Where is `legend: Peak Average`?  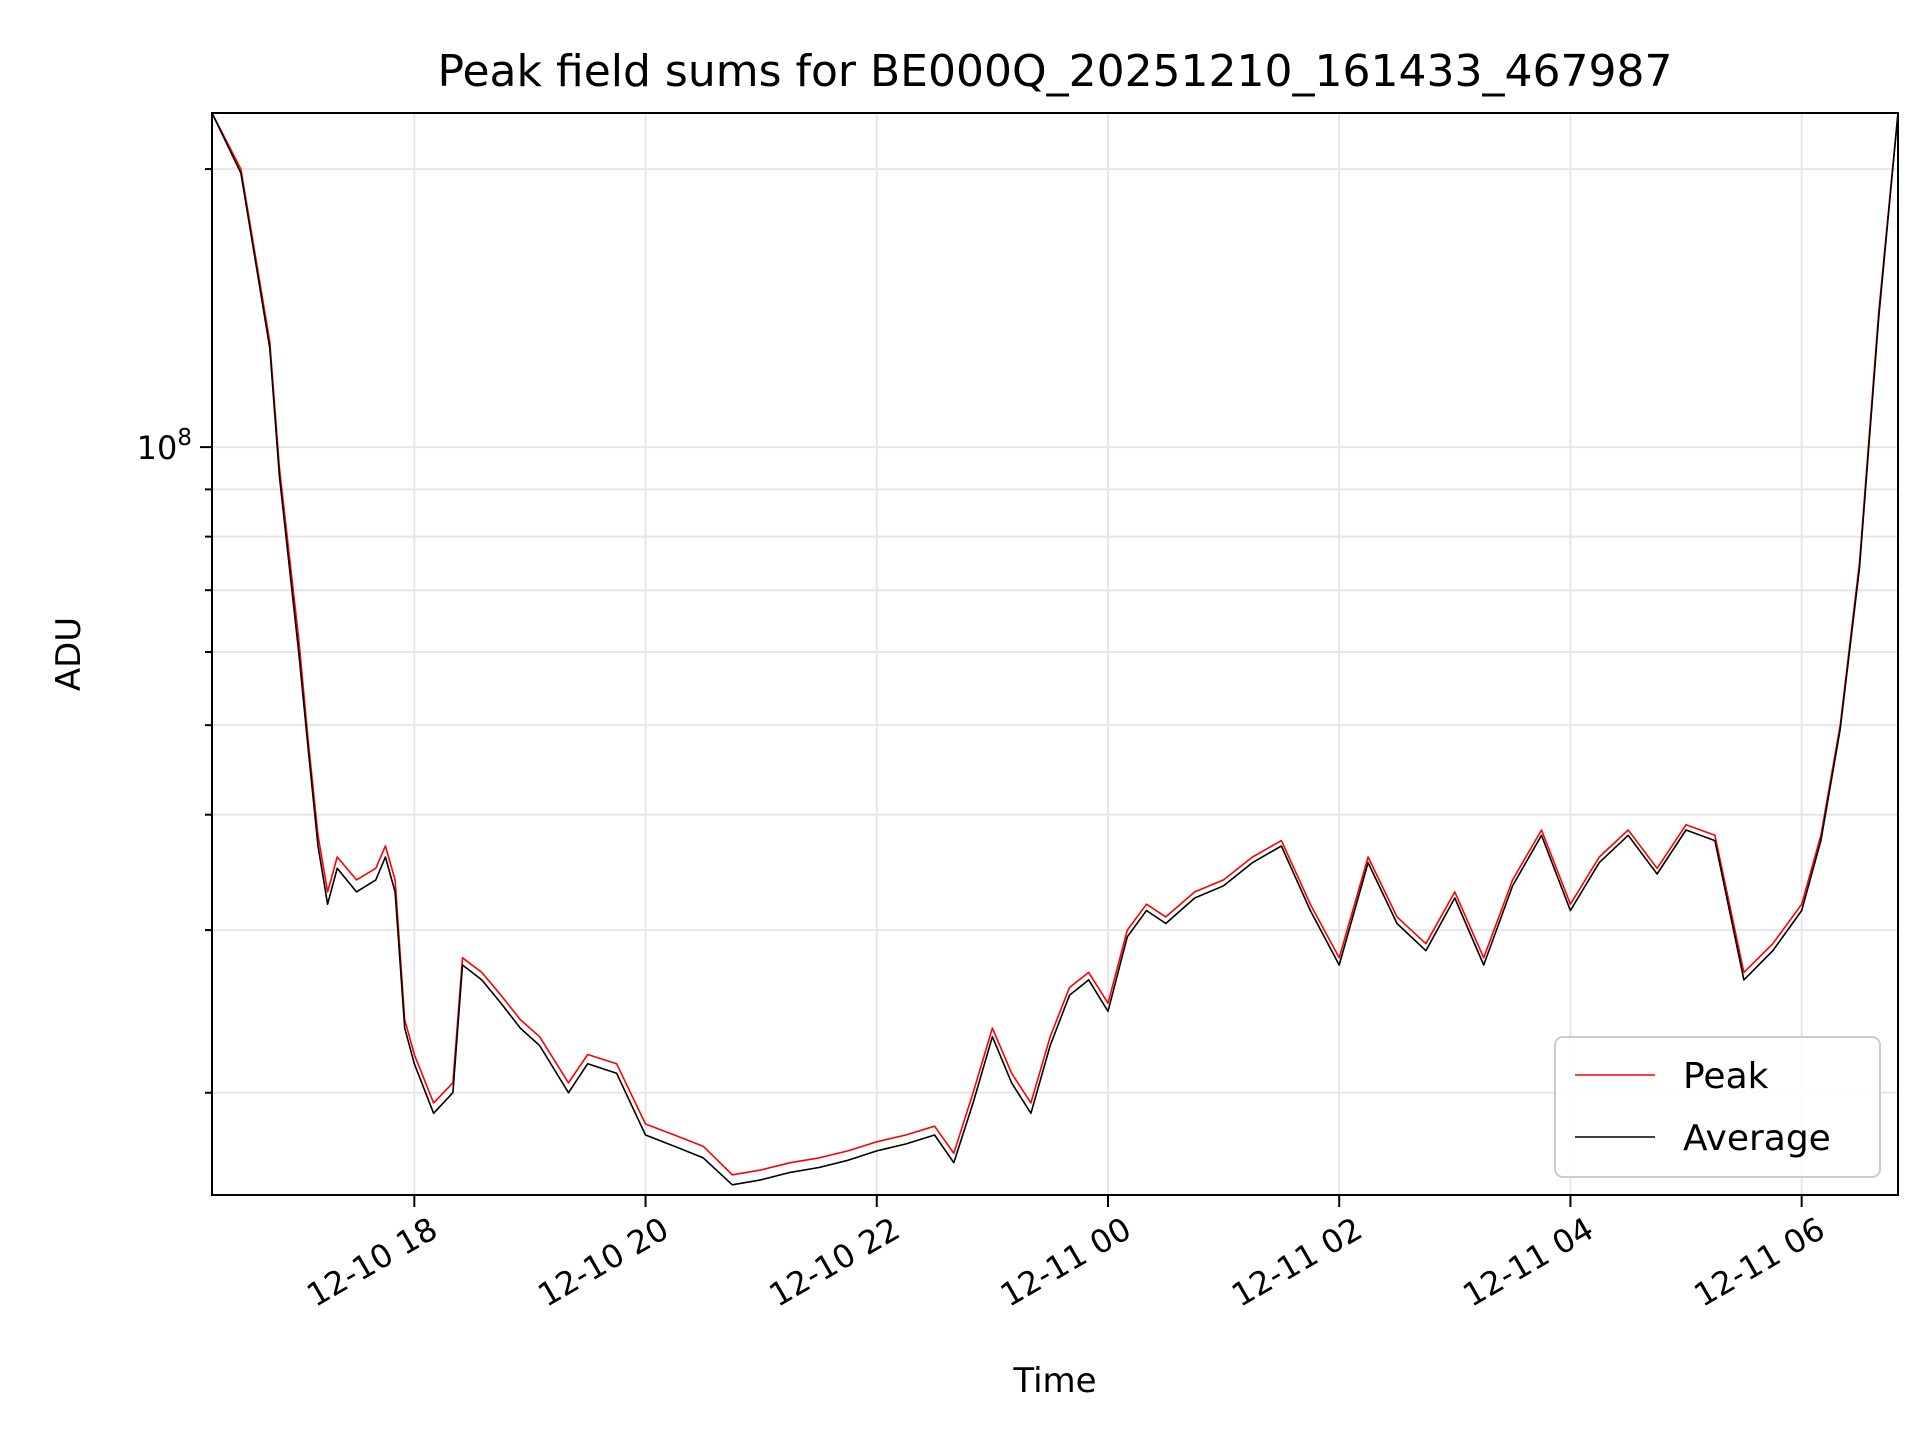 legend: Peak Average is located at coordinates (1717, 1107).